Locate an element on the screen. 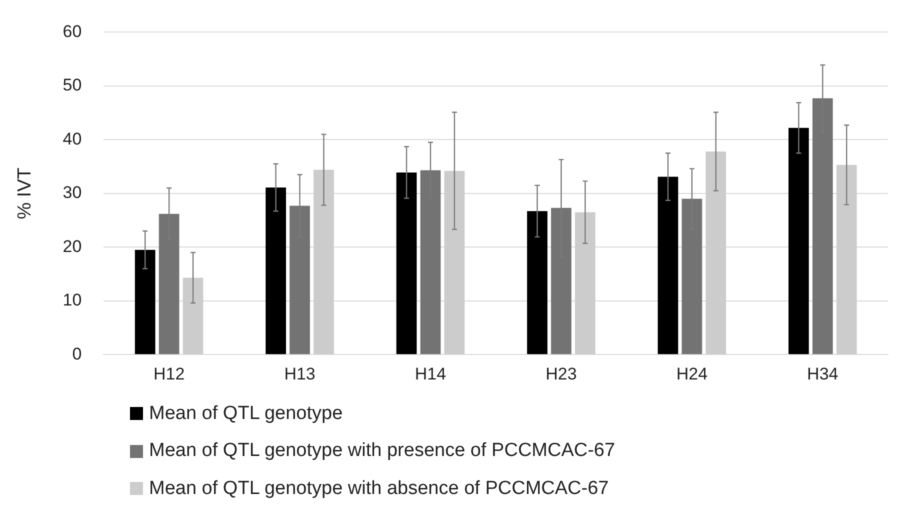 Image resolution: width=903 pixels, height=528 pixels. y-tick-label: 60 is located at coordinates (72, 31).